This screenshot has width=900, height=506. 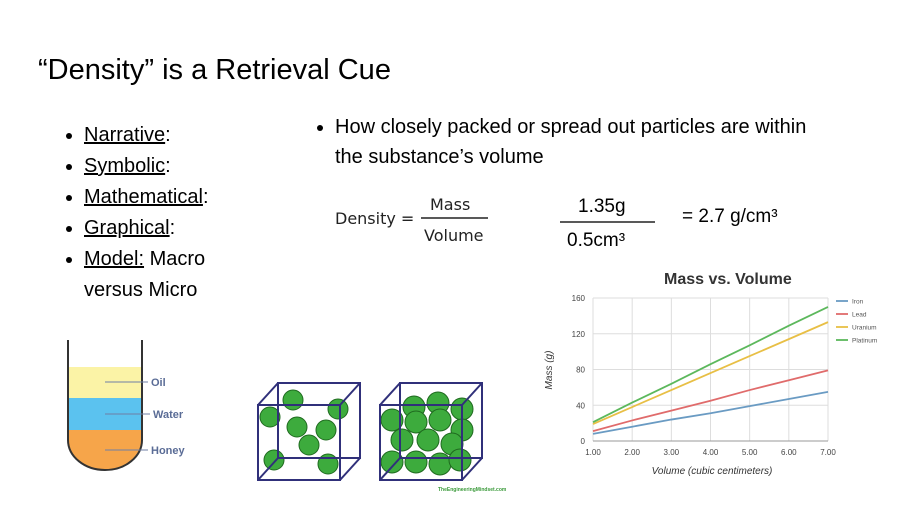 I want to click on x-tick-label: 4.00, so click(x=711, y=452).